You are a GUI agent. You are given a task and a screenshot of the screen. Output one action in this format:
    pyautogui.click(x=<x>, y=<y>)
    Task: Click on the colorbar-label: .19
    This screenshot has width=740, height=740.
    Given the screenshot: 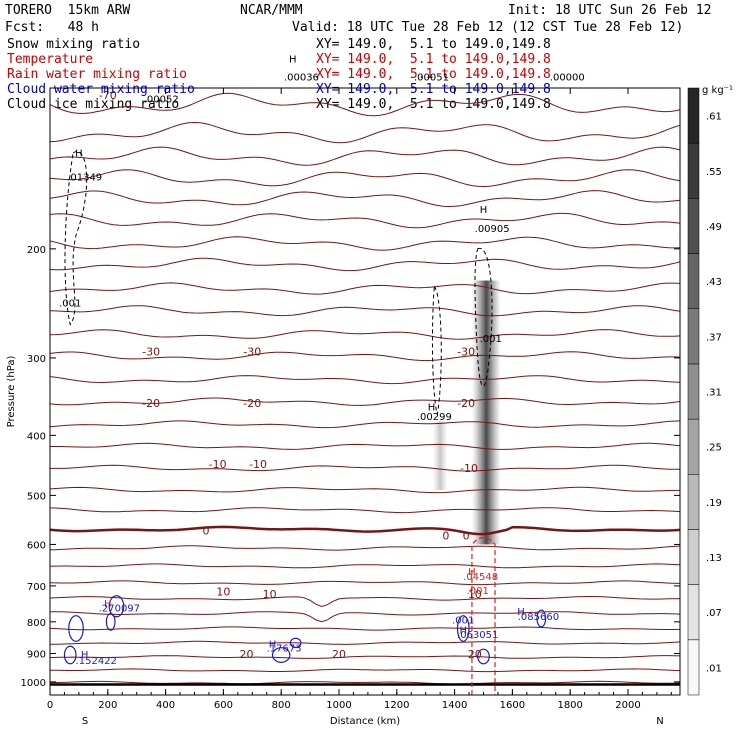 What is the action you would take?
    pyautogui.click(x=714, y=503)
    